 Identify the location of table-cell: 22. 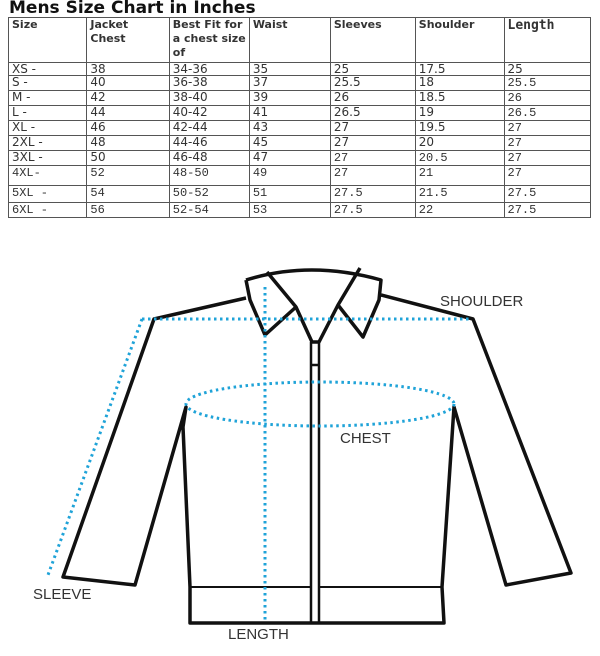
(459, 210).